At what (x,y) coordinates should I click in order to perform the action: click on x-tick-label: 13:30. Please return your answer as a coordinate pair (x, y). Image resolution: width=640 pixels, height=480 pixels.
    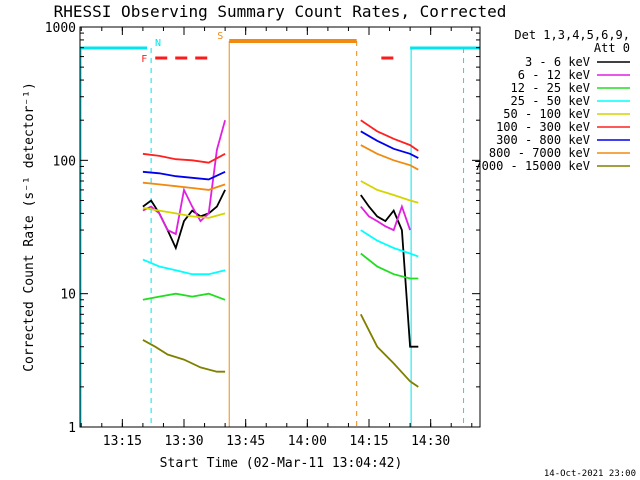
    Looking at the image, I should click on (183, 441).